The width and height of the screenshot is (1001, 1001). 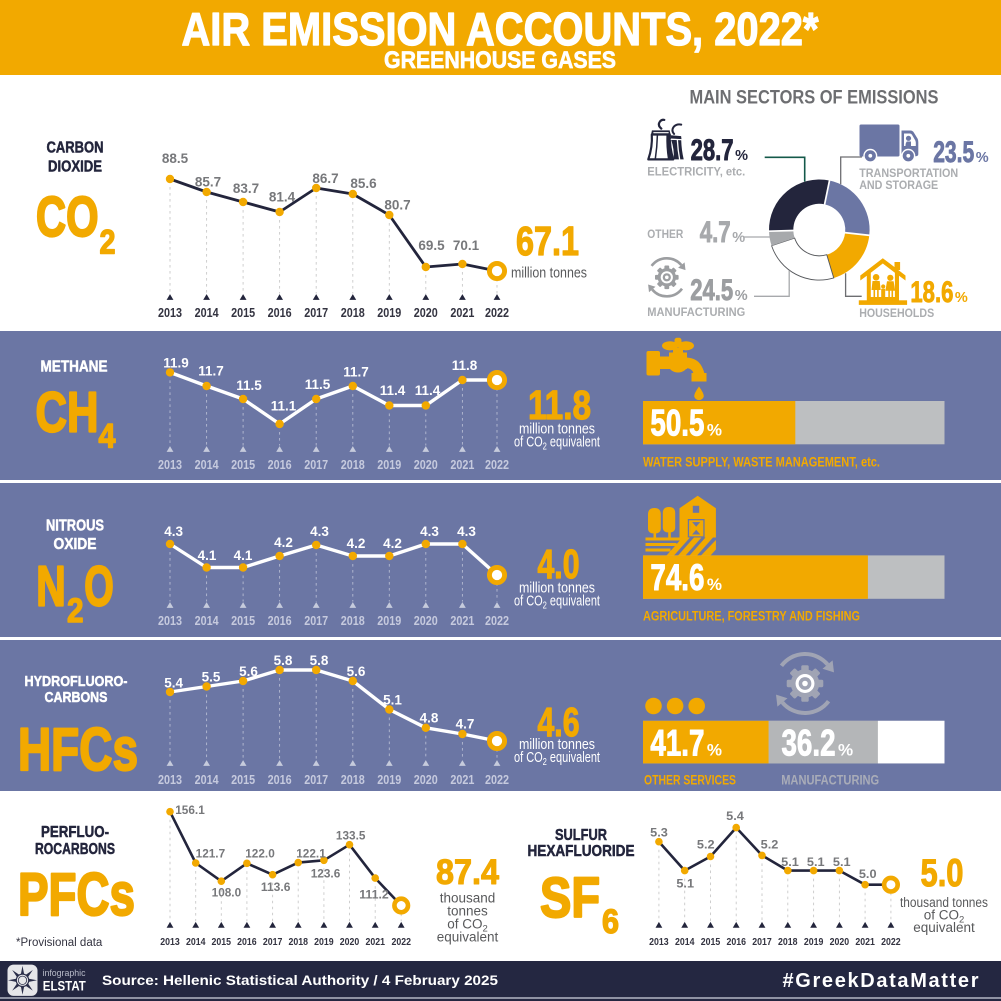 What do you see at coordinates (467, 911) in the screenshot?
I see `svg-text: tonnes` at bounding box center [467, 911].